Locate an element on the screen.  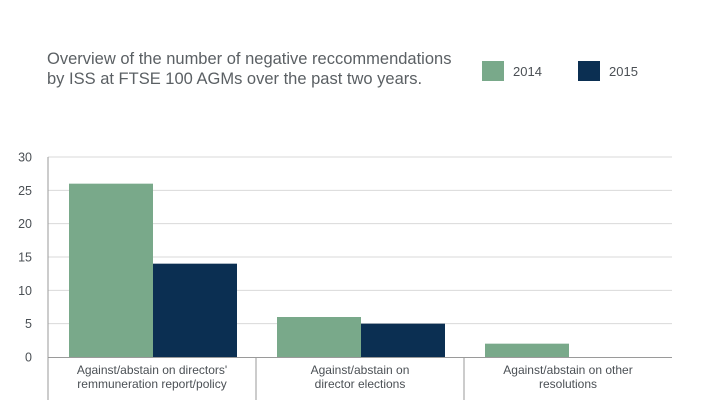
y-tick-label-15: 15 is located at coordinates (25, 258).